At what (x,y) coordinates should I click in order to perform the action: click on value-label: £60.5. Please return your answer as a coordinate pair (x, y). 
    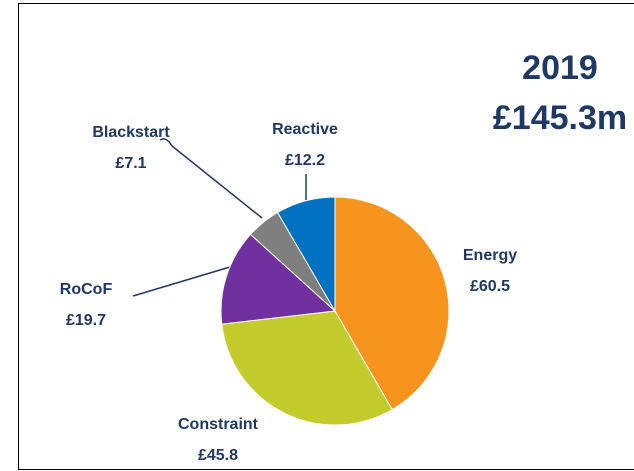
    Looking at the image, I should click on (490, 286).